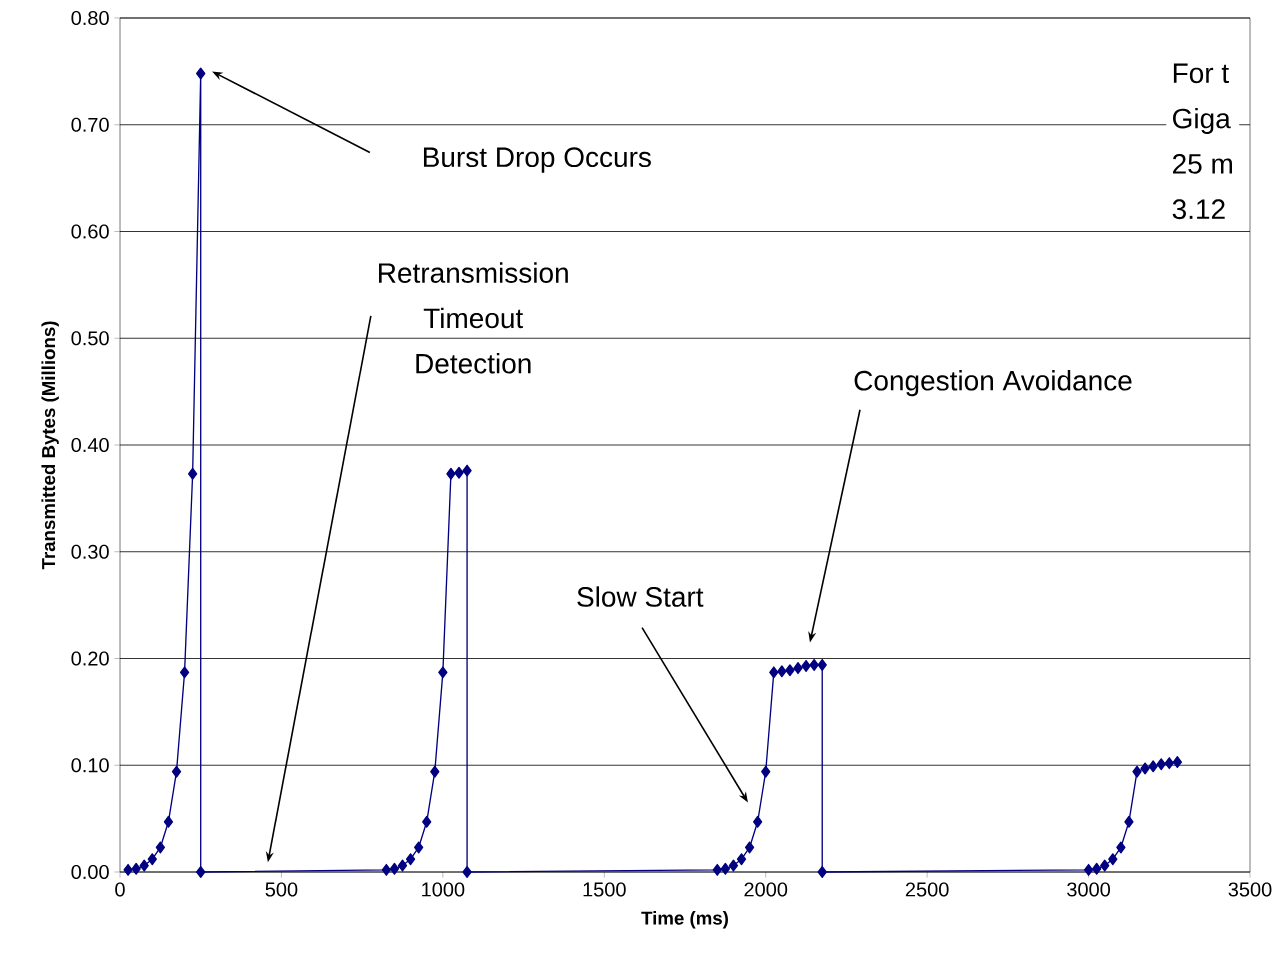 This screenshot has width=1281, height=971. I want to click on x-tick-label: 1500, so click(604, 889).